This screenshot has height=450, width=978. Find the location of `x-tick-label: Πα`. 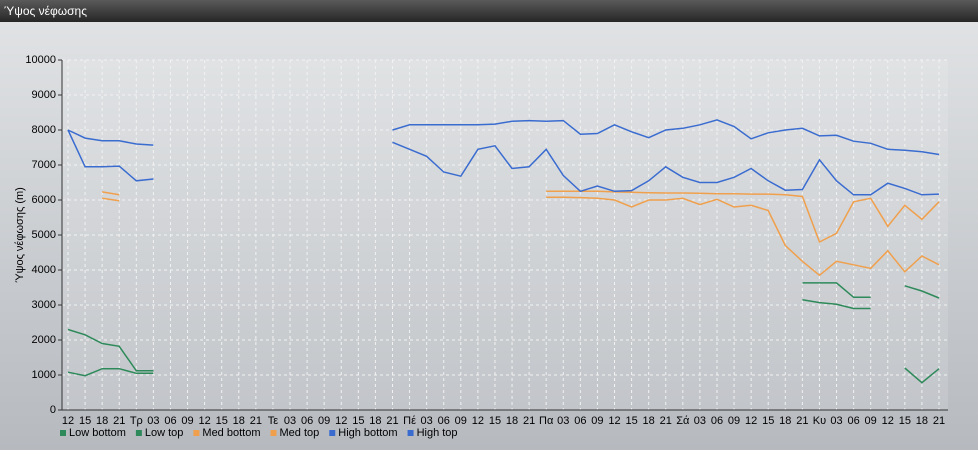

x-tick-label: Πα is located at coordinates (546, 421).